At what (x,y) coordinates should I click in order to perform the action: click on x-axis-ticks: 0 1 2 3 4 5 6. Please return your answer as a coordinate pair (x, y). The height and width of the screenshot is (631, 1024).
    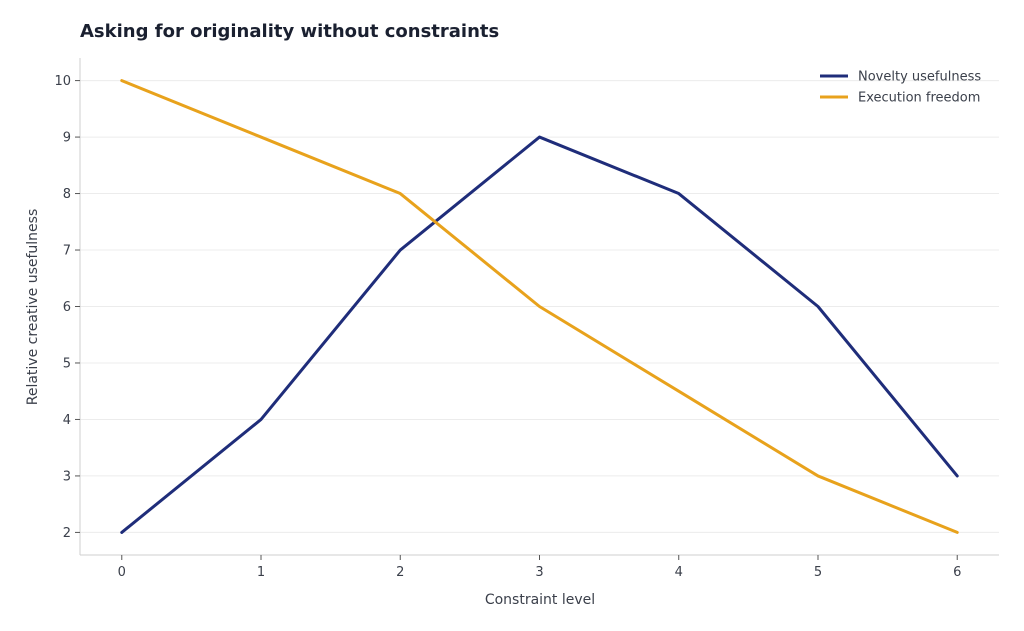
    Looking at the image, I should click on (539, 567).